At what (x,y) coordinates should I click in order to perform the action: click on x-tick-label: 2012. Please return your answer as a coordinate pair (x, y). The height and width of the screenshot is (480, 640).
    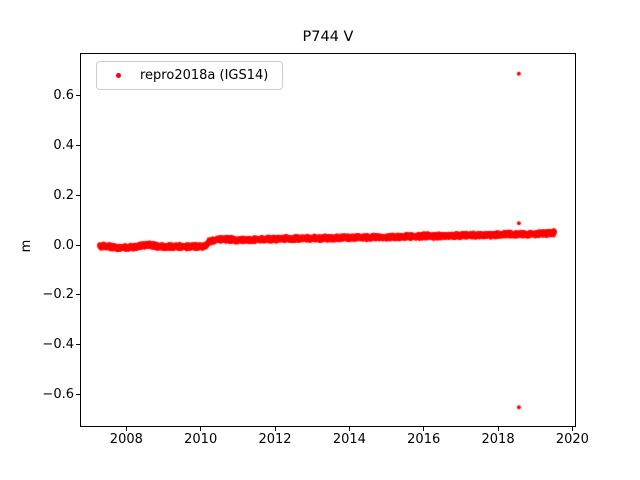
    Looking at the image, I should click on (275, 439).